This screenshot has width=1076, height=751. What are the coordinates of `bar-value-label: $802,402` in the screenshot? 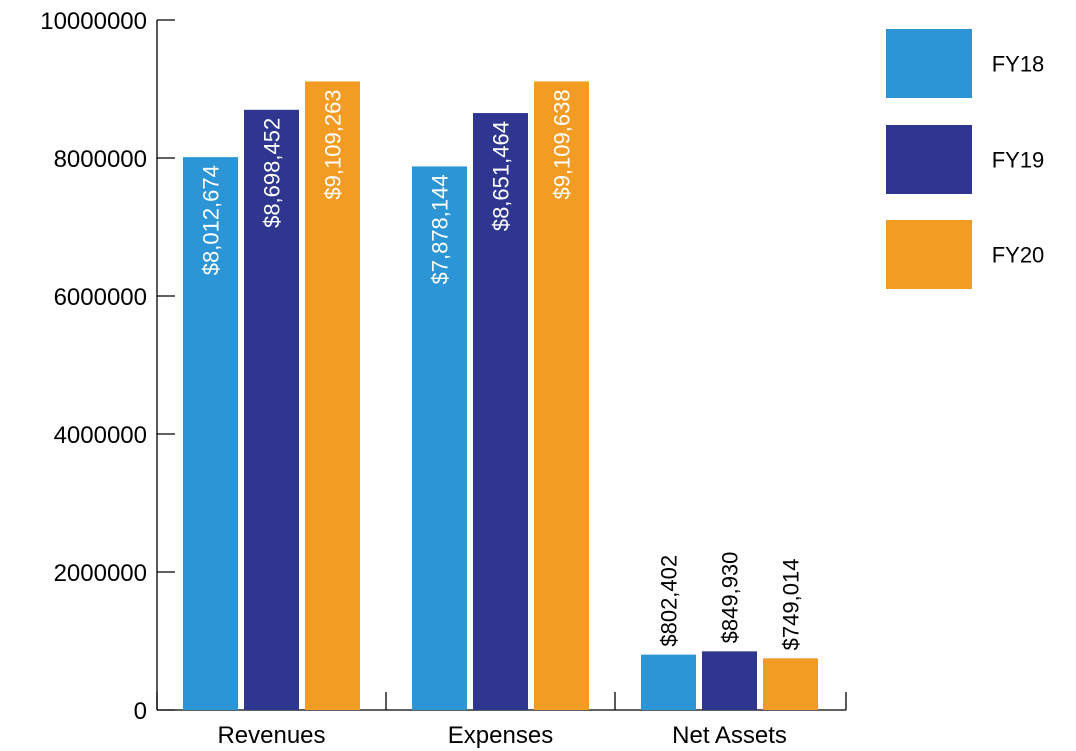 It's located at (669, 601).